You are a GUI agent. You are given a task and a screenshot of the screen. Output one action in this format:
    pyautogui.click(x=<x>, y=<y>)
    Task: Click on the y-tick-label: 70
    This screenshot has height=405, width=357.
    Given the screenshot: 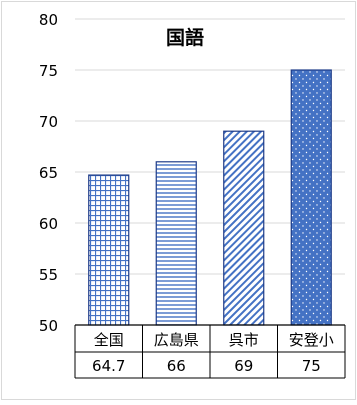 What is the action you would take?
    pyautogui.click(x=48, y=122)
    